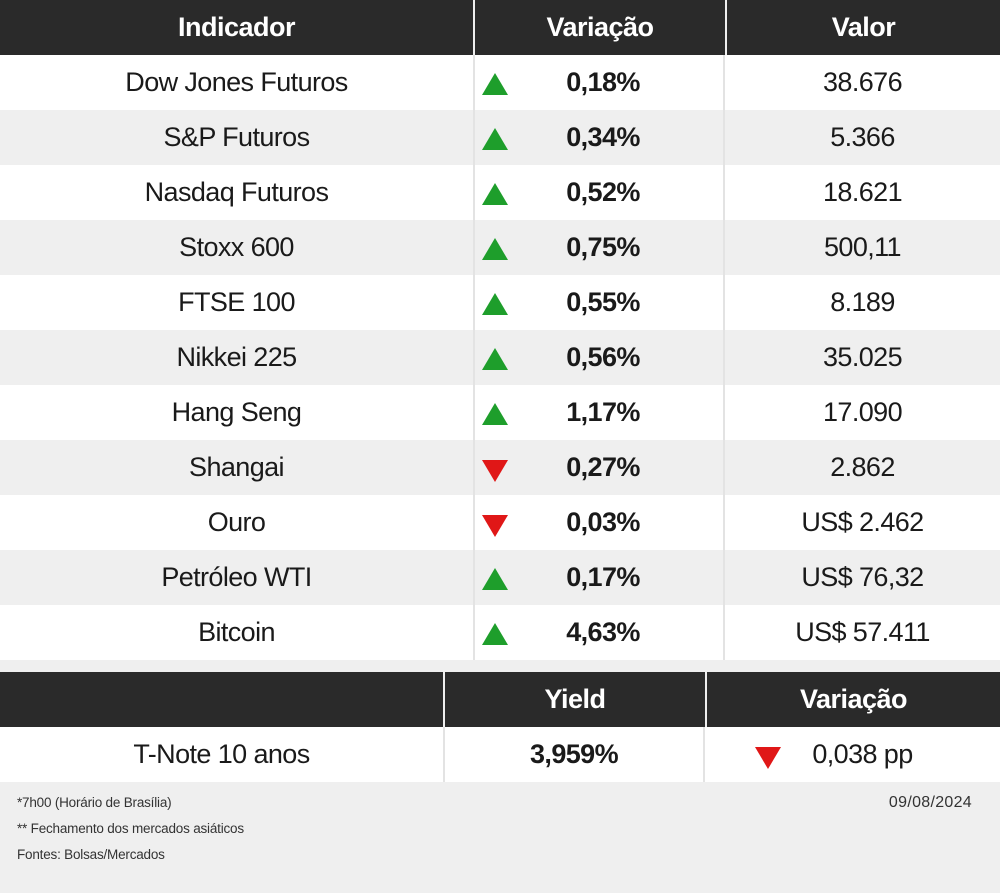 The height and width of the screenshot is (893, 1000). What do you see at coordinates (603, 522) in the screenshot?
I see `variacao-value: 0,03%` at bounding box center [603, 522].